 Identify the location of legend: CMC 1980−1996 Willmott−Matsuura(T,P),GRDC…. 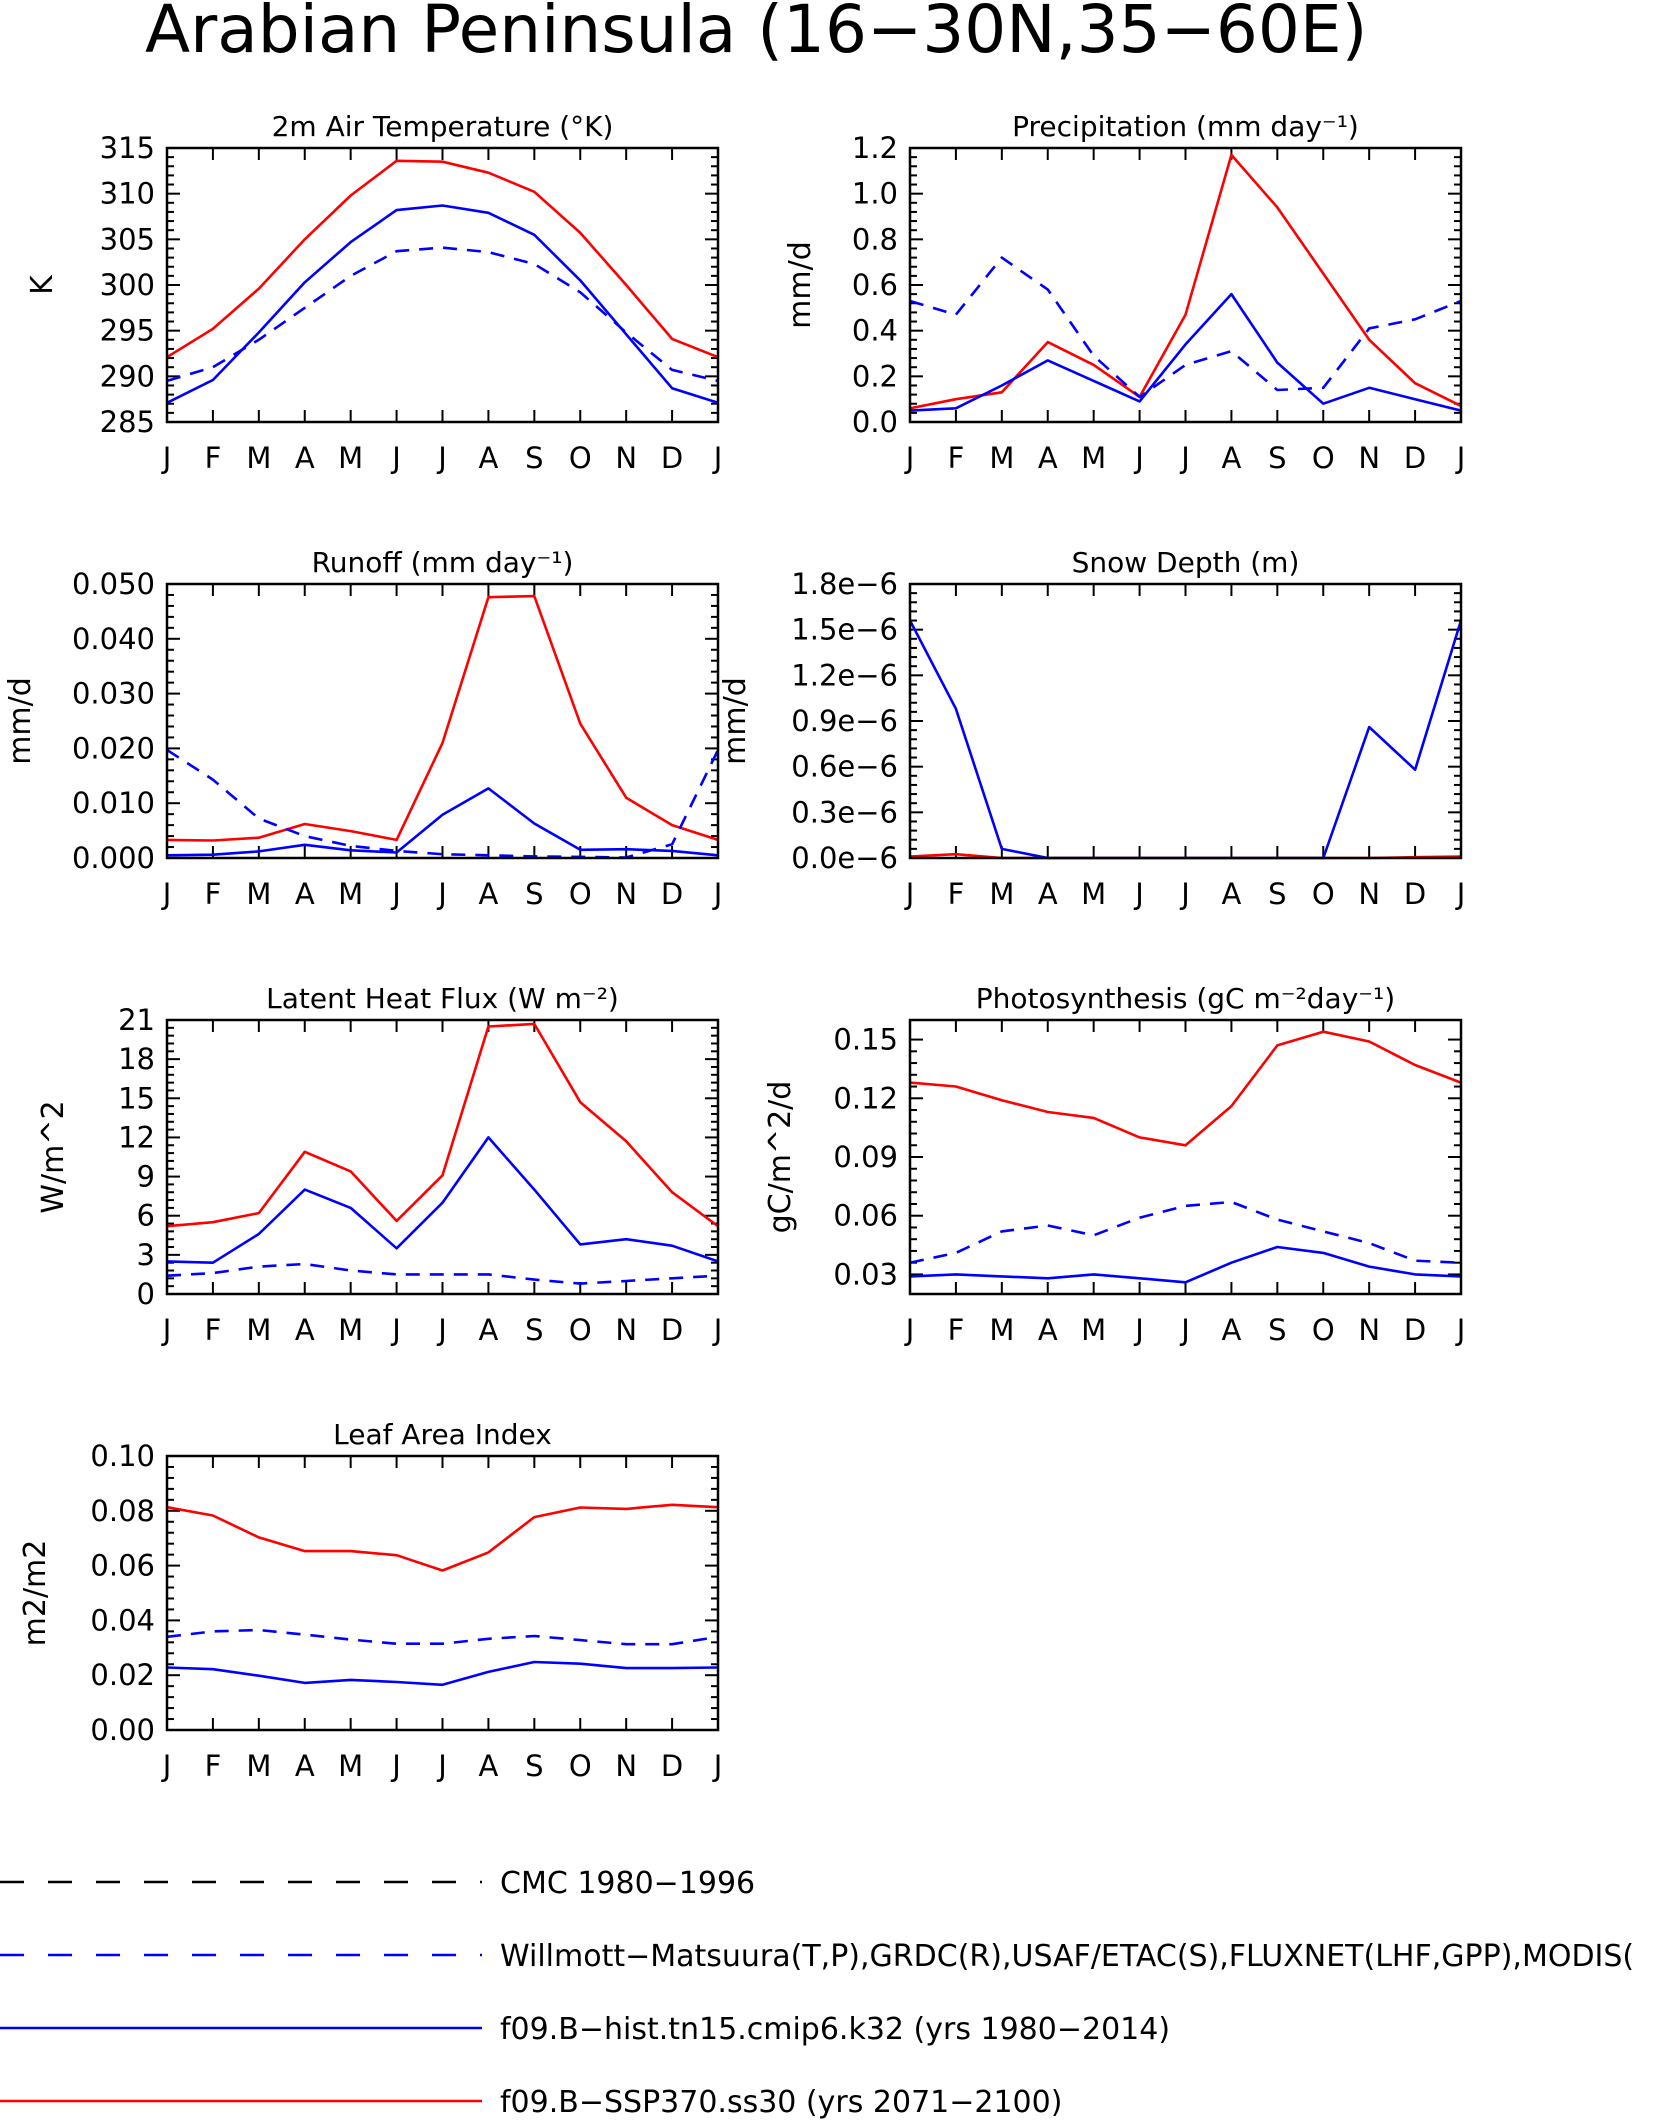
(817, 1993).